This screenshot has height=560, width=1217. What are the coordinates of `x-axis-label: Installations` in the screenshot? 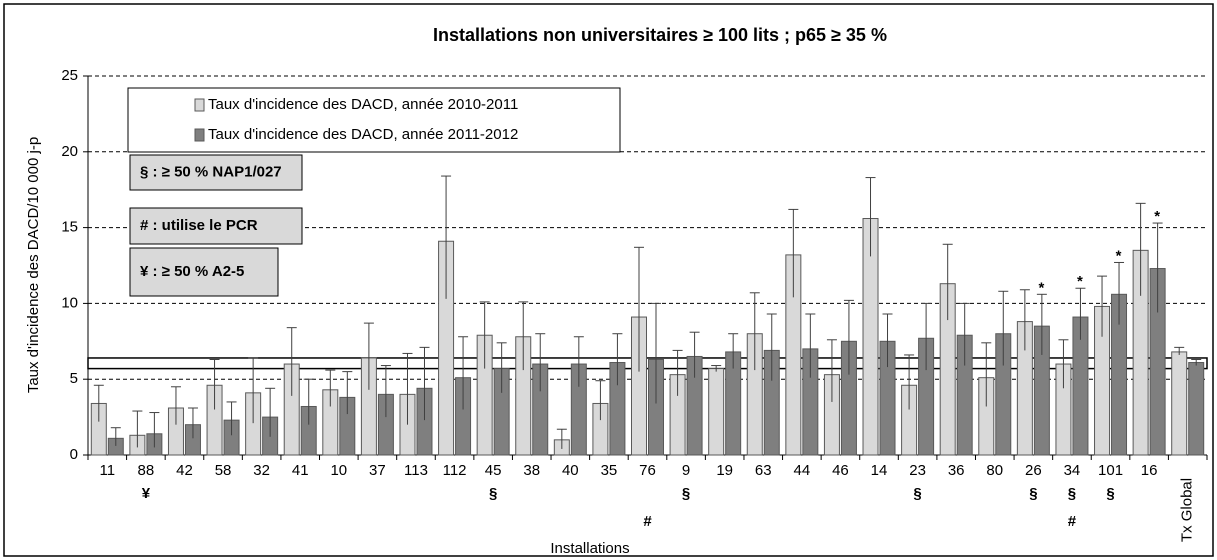 It's located at (589, 548).